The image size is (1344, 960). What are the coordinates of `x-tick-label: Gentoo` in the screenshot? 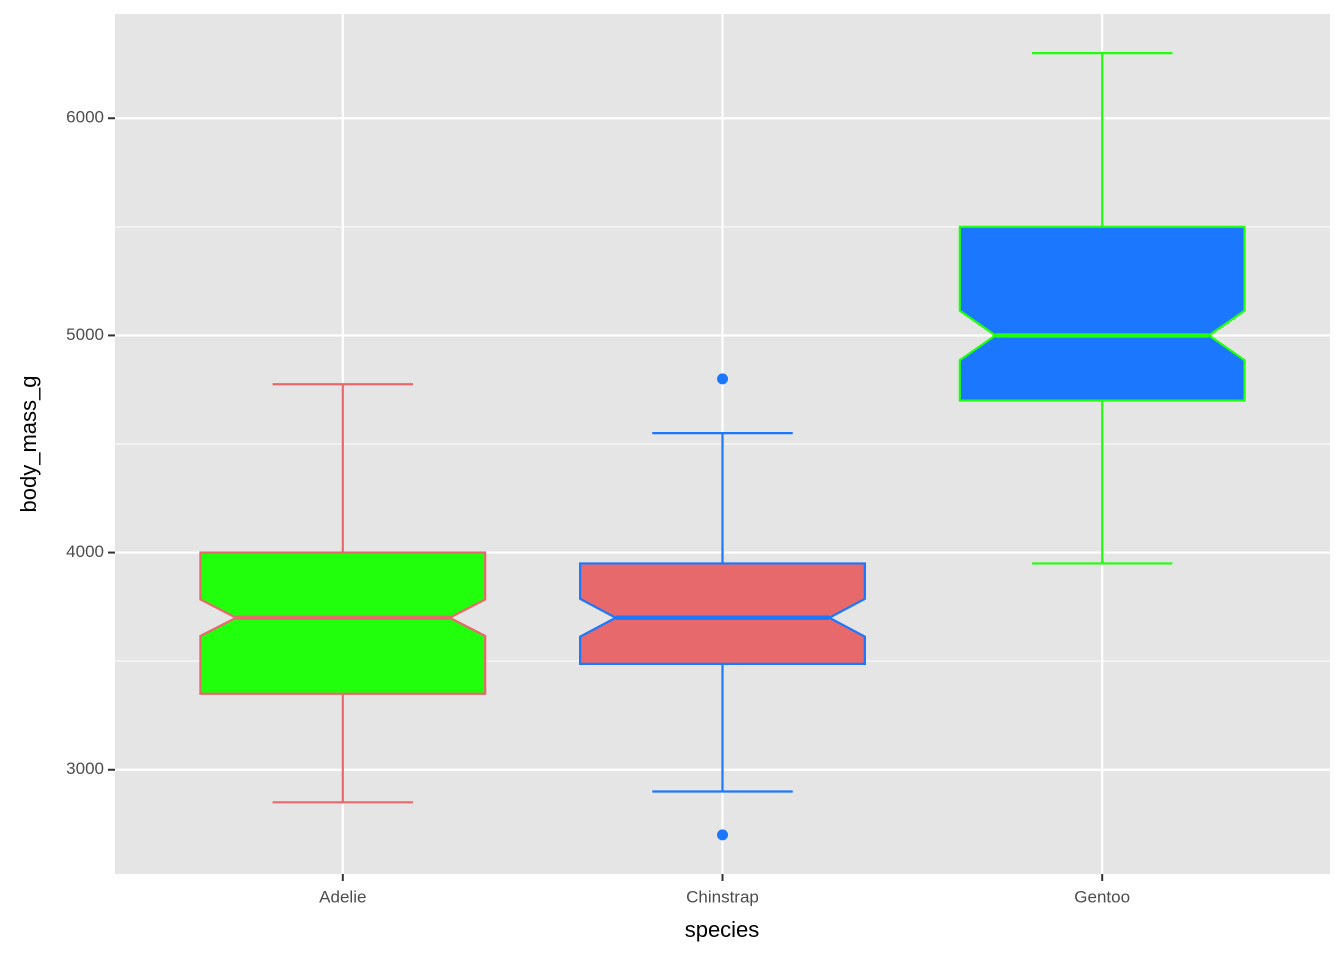 It's located at (1102, 896).